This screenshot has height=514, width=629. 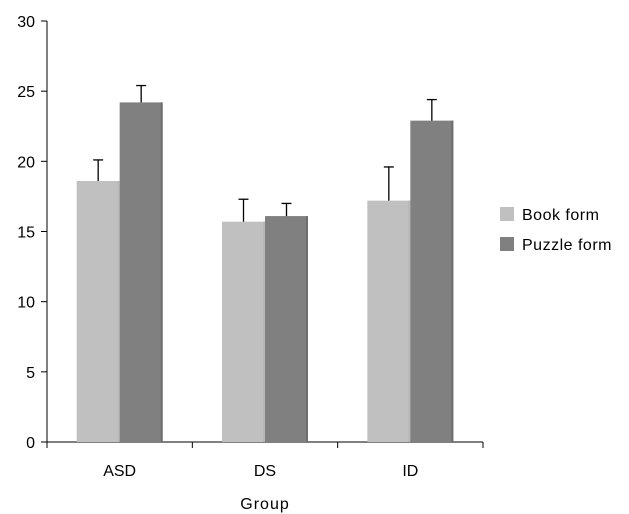 I want to click on legend-label: Book form, so click(x=560, y=215).